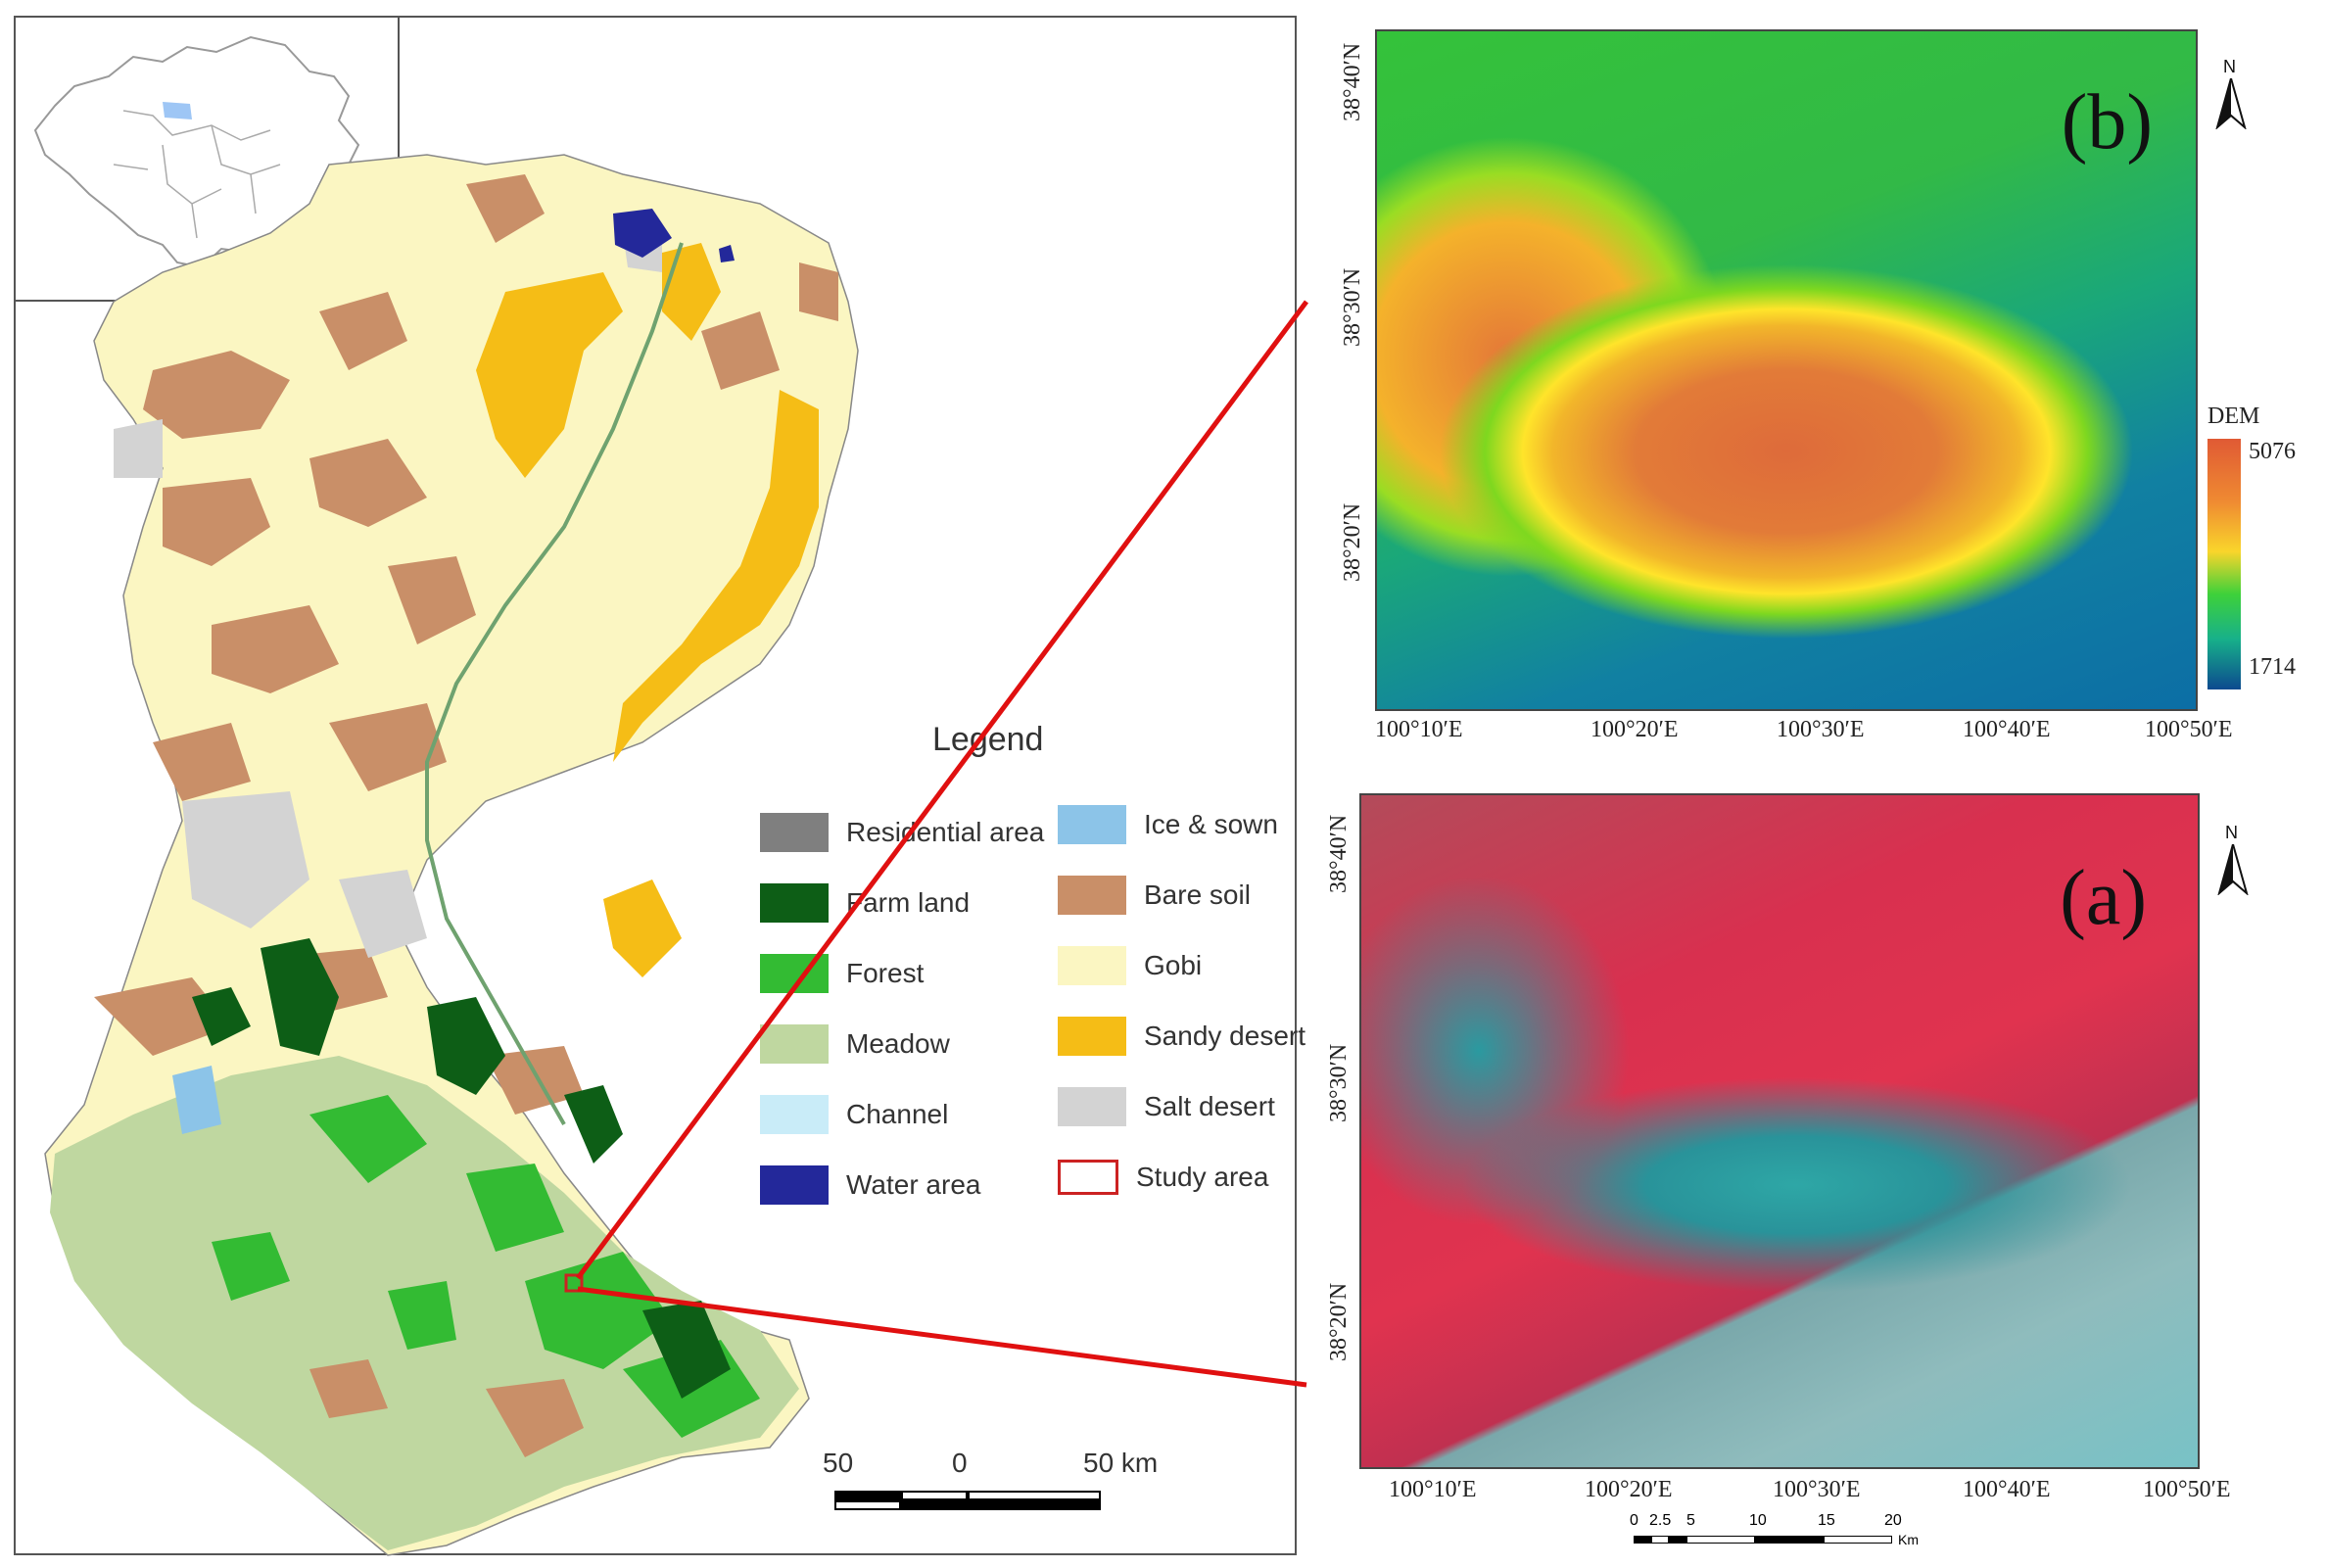  What do you see at coordinates (913, 1185) in the screenshot?
I see `legend-label: Water area` at bounding box center [913, 1185].